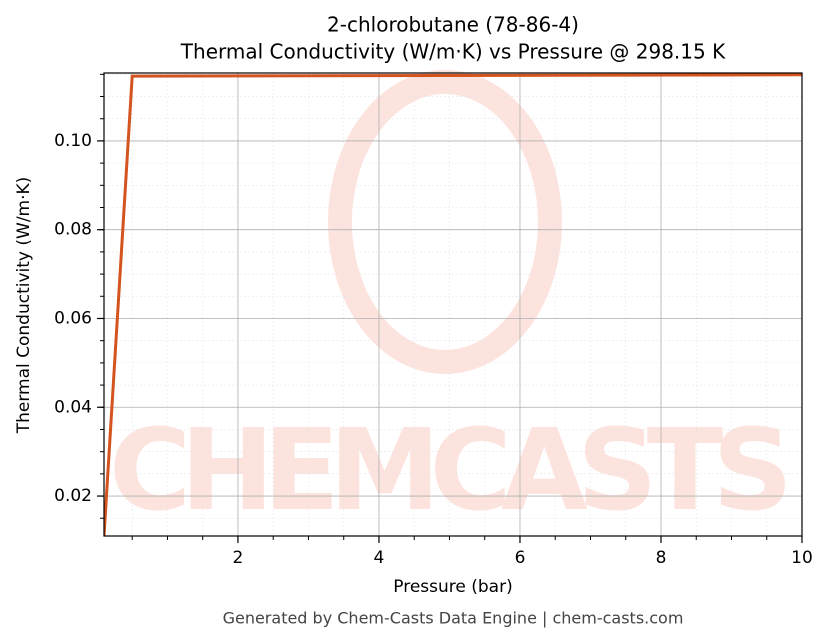 The width and height of the screenshot is (830, 644). What do you see at coordinates (238, 558) in the screenshot?
I see `x-tick-label: 2` at bounding box center [238, 558].